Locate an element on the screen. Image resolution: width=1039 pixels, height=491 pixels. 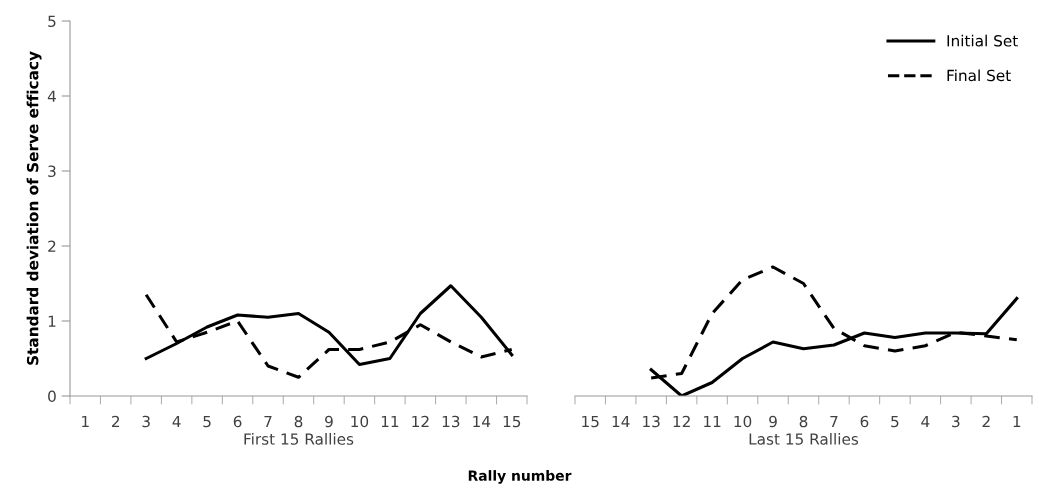
y-tick-label: 5 is located at coordinates (52, 21).